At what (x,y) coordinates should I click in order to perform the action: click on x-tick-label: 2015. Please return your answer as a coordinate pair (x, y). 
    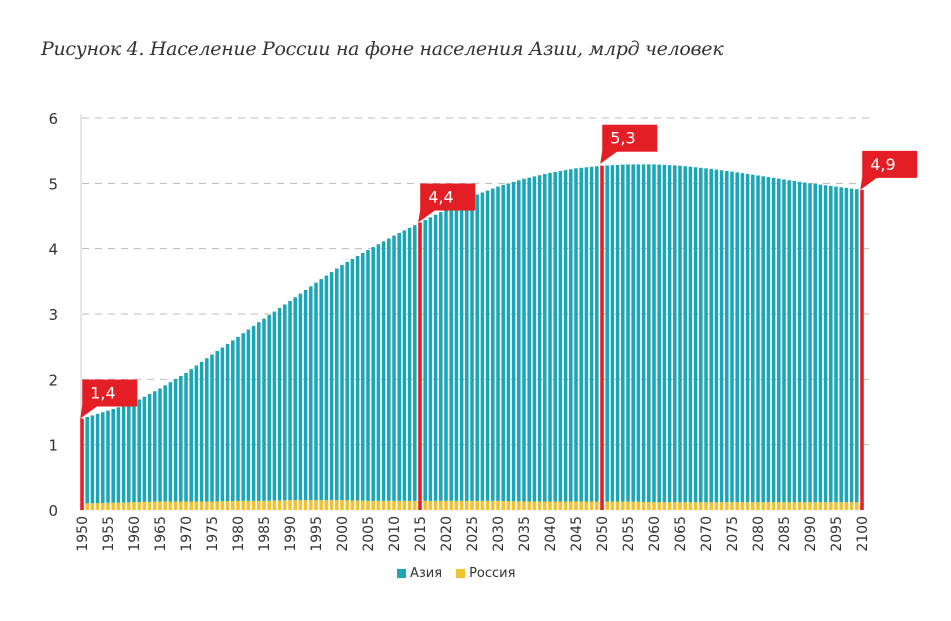
    Looking at the image, I should click on (421, 534).